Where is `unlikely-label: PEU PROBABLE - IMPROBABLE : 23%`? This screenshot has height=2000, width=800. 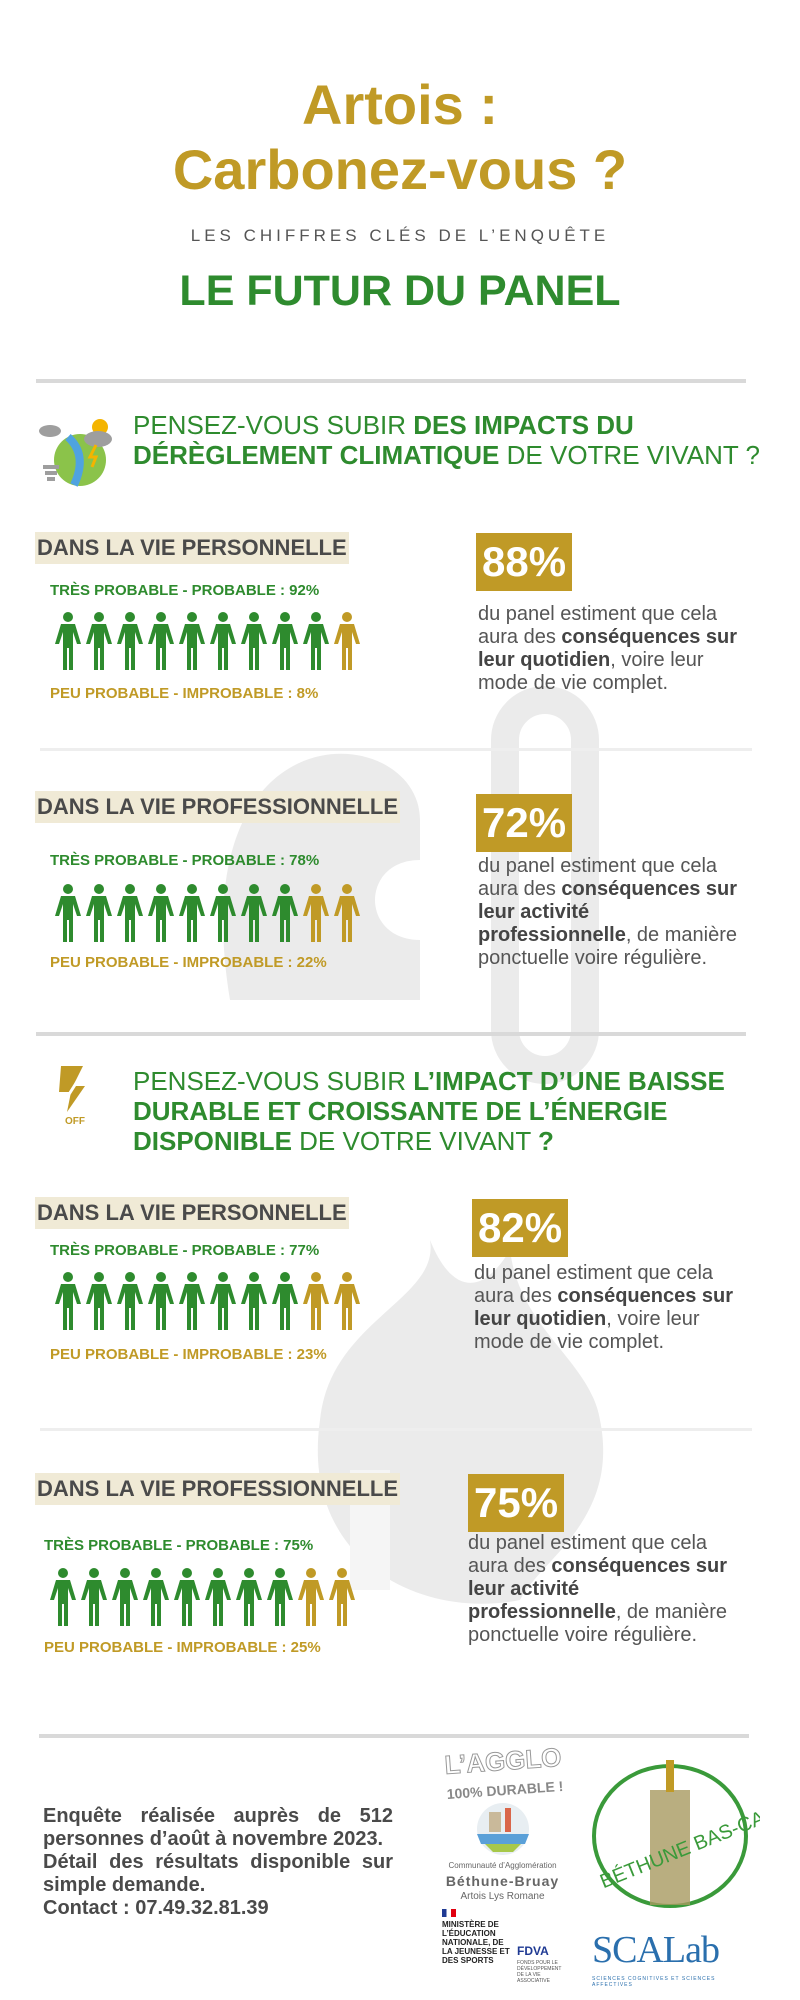
unlikely-label: PEU PROBABLE - IMPROBABLE : 23% is located at coordinates (188, 1354).